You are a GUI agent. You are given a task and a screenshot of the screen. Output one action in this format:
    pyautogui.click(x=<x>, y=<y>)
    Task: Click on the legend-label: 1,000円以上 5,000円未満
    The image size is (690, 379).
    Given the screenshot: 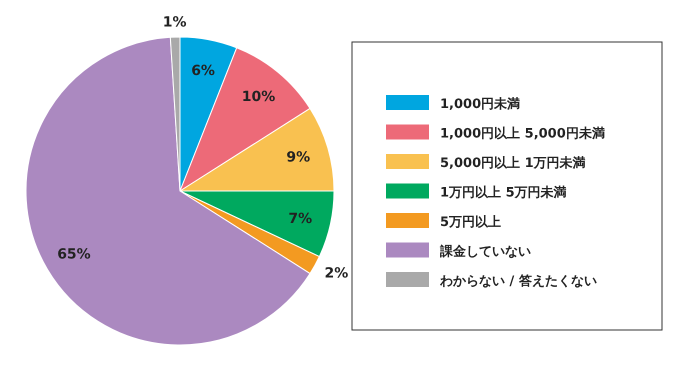 What is the action you would take?
    pyautogui.click(x=522, y=134)
    